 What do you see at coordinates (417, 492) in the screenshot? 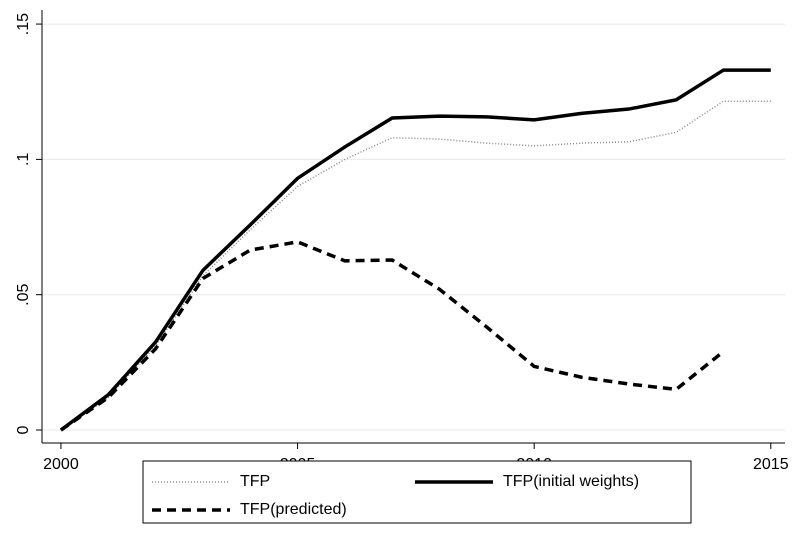
I see `legend-box` at bounding box center [417, 492].